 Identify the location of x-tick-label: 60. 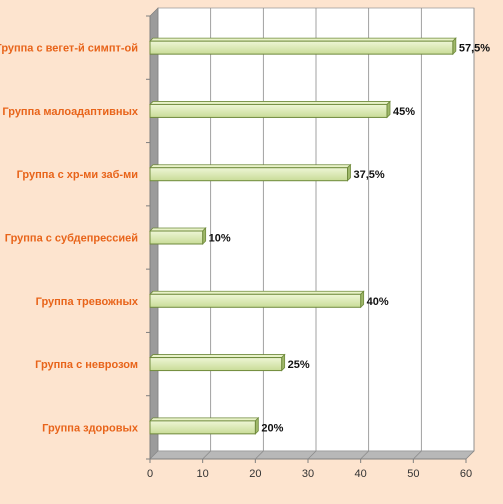
(466, 474).